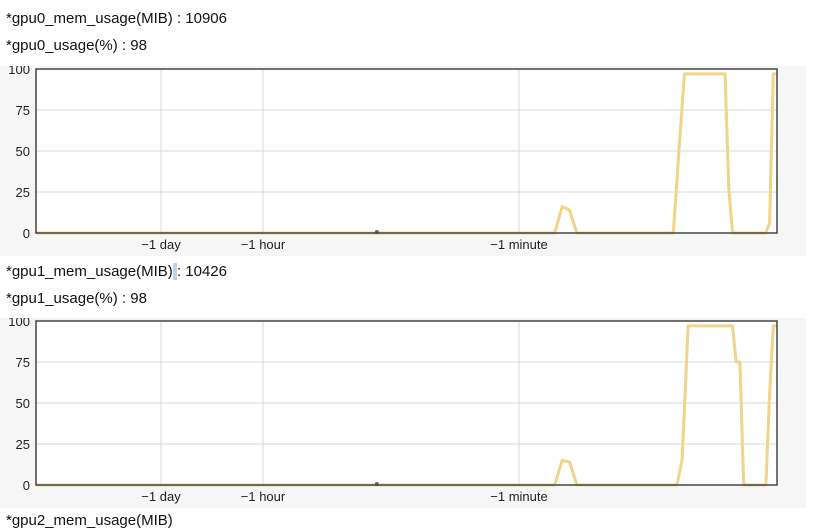 This screenshot has height=530, width=824. Describe the element at coordinates (174, 271) in the screenshot. I see `text-selection` at that location.